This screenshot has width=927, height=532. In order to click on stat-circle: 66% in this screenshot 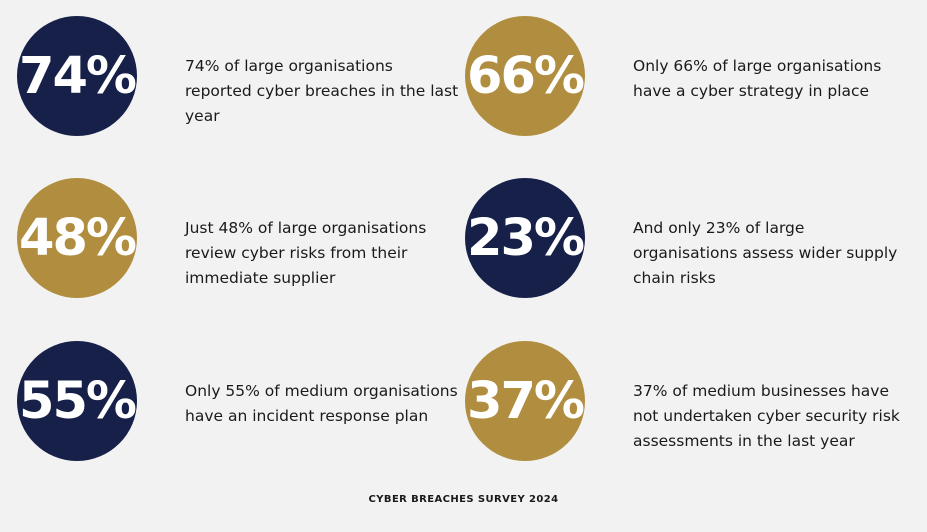, I will do `click(525, 76)`.